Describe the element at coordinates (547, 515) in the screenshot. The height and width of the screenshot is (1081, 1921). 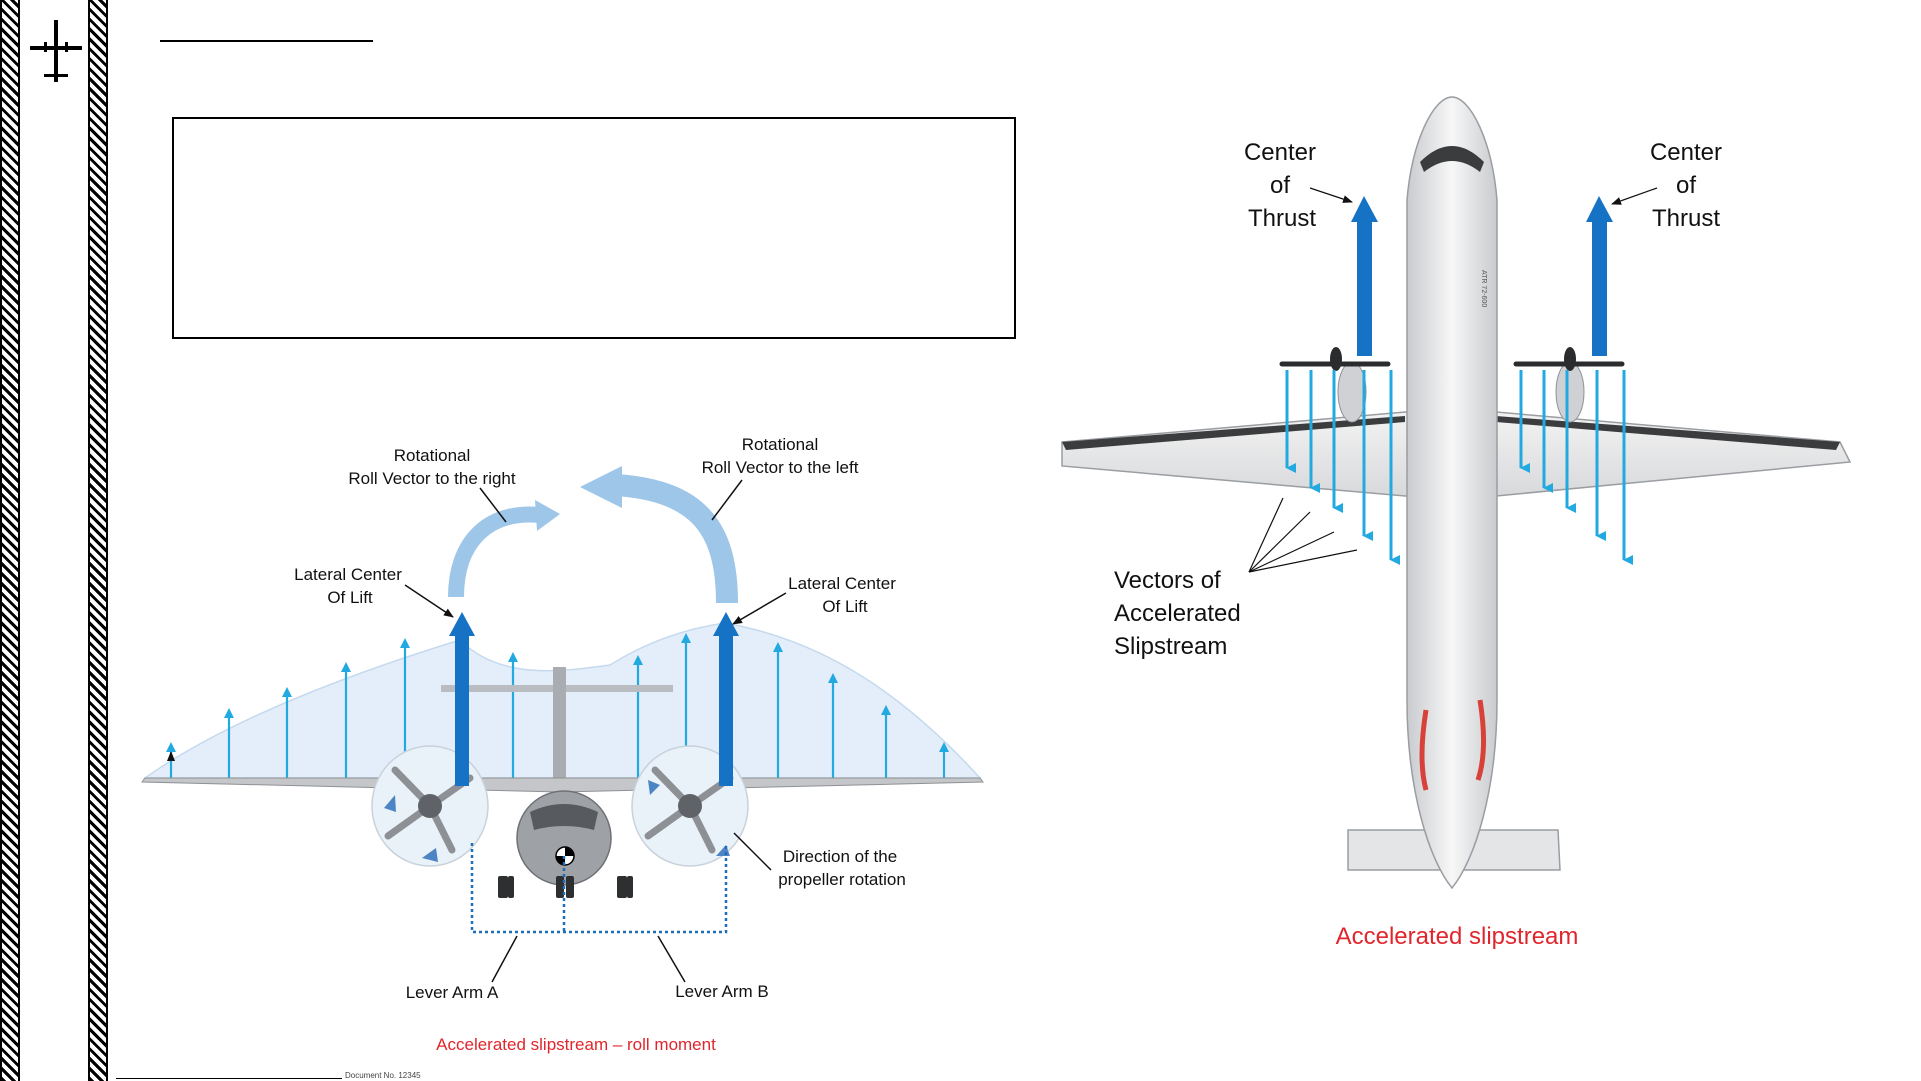
I see `roll-arrow-right-head` at that location.